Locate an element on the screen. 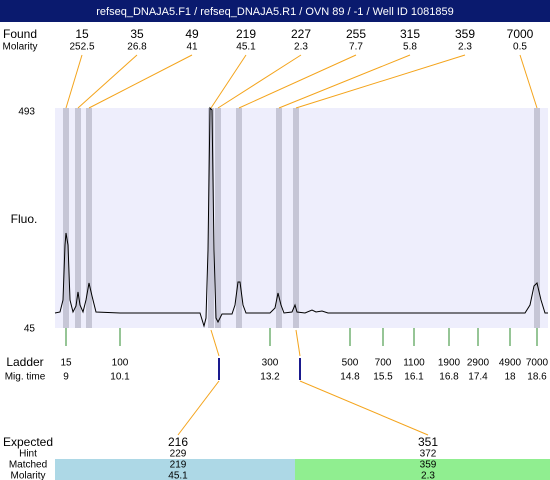  molarity: 45.1 is located at coordinates (178, 475).